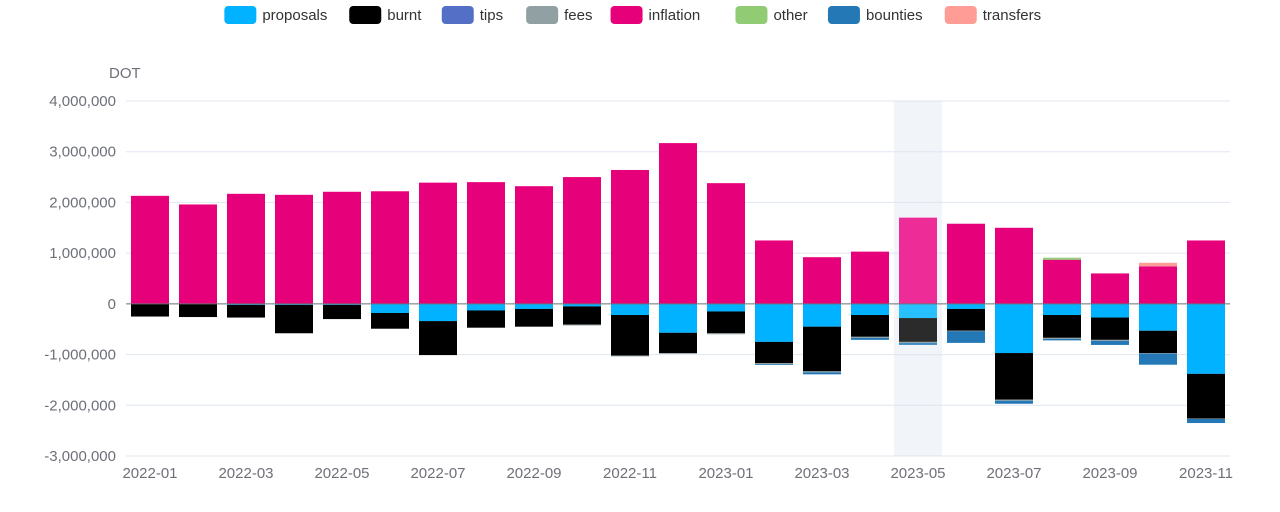 This screenshot has width=1280, height=512. Describe the element at coordinates (559, 15) in the screenshot. I see `legend-item-fees: fees` at that location.